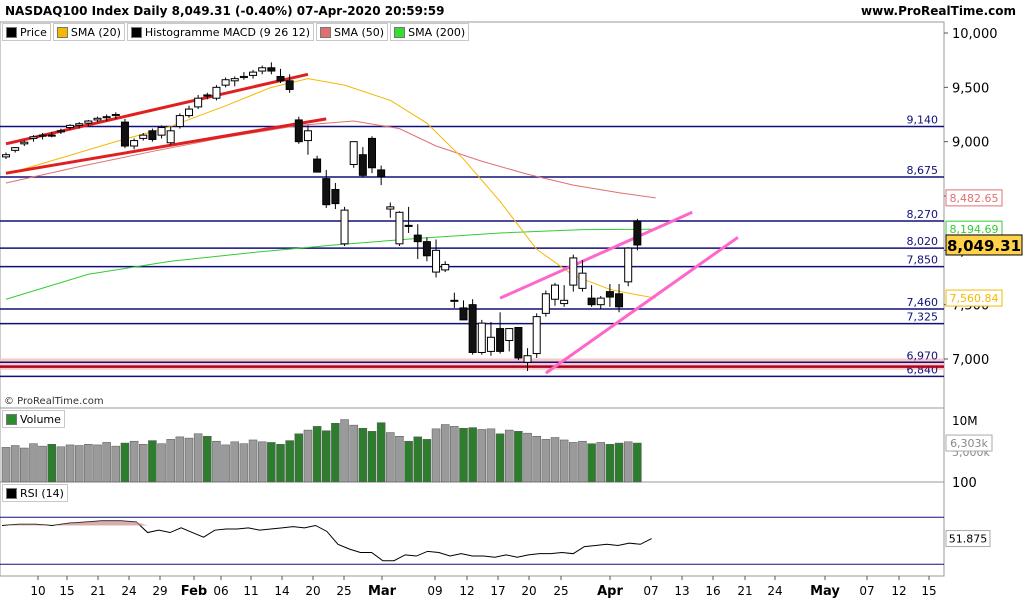  Describe the element at coordinates (923, 170) in the screenshot. I see `level-label-1: 8,675` at that location.